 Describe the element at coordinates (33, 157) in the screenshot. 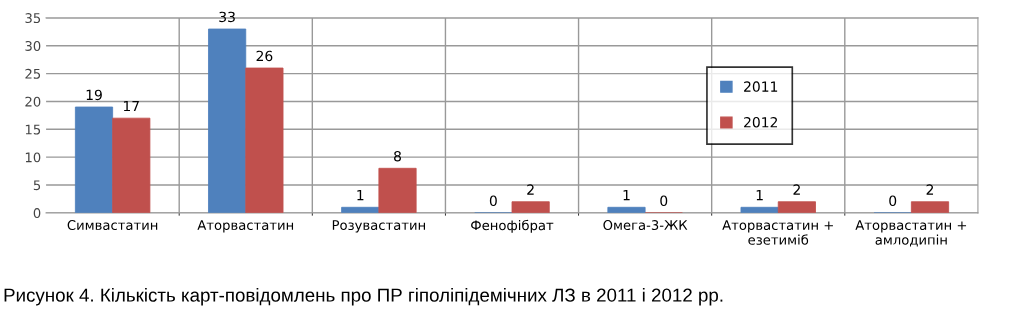

I see `y-tick-label: 10` at that location.